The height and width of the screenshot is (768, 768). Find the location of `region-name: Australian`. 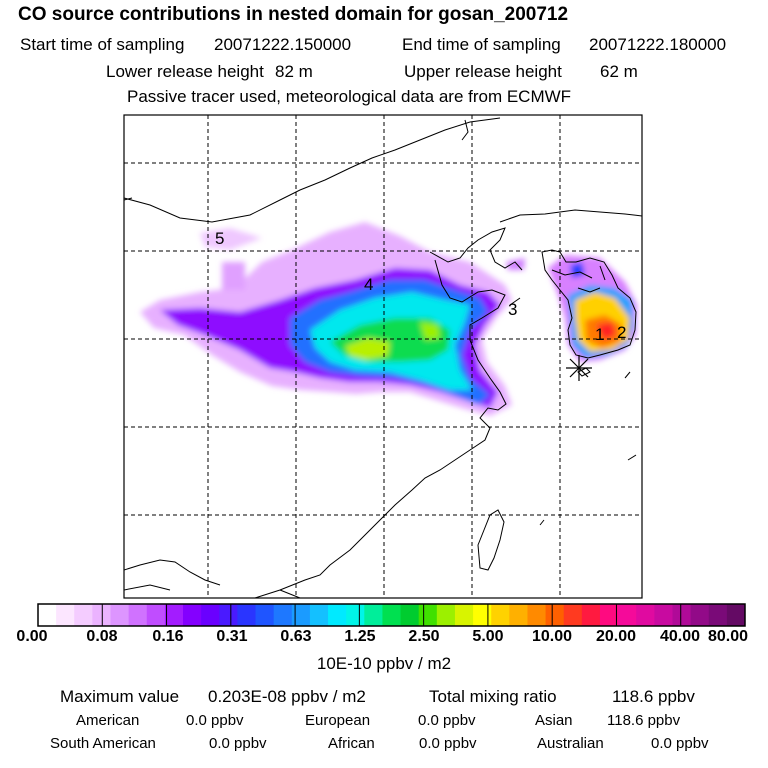

region-name: Australian is located at coordinates (570, 743).